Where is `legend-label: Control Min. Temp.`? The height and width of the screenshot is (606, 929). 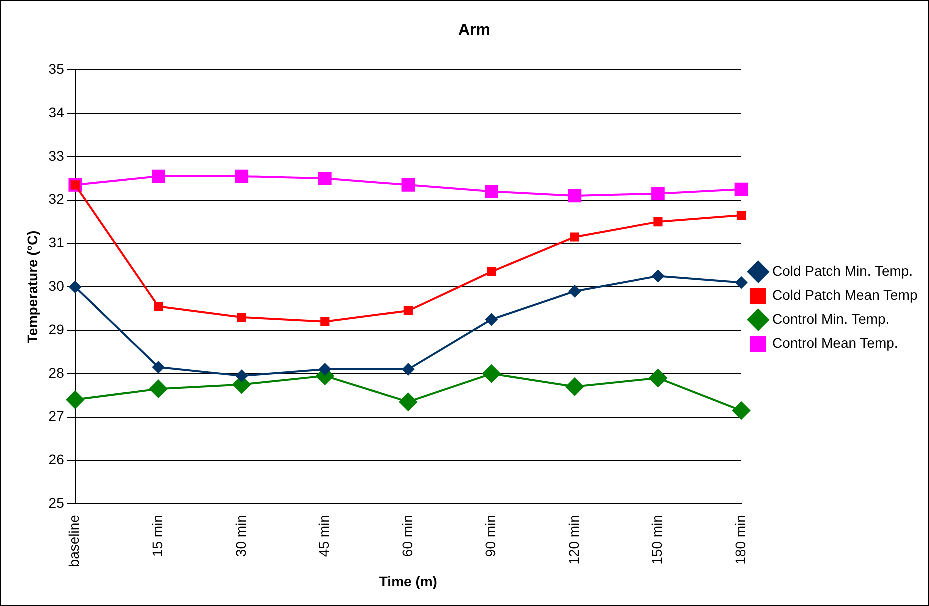
legend-label: Control Min. Temp. is located at coordinates (831, 318).